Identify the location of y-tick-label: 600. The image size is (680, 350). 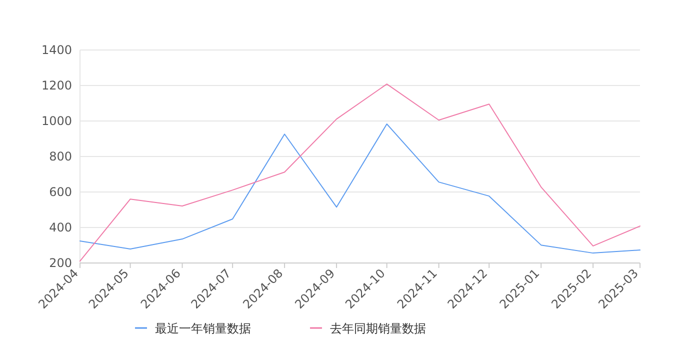
(60, 192).